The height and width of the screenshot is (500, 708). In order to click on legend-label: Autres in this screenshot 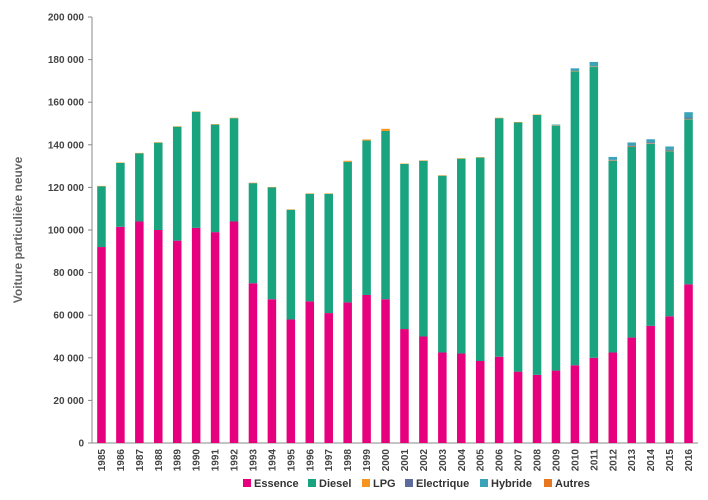, I will do `click(572, 484)`.